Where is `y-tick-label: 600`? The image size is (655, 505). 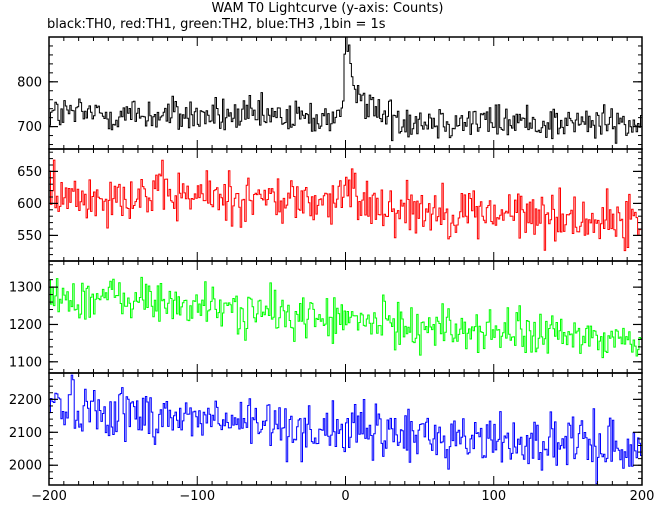 y-tick-label: 600 is located at coordinates (29, 204).